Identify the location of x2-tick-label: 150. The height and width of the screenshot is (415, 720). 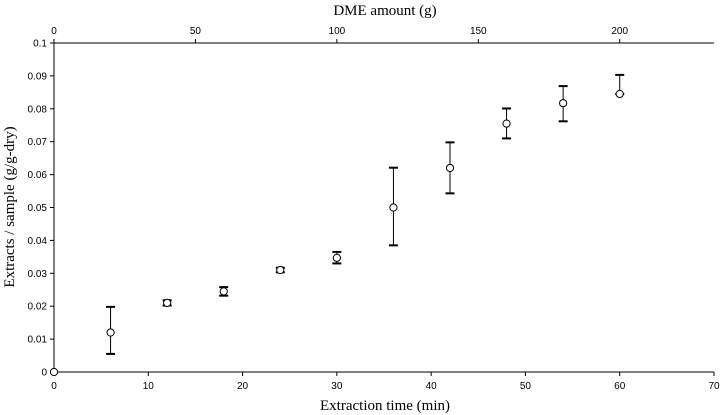
(478, 31).